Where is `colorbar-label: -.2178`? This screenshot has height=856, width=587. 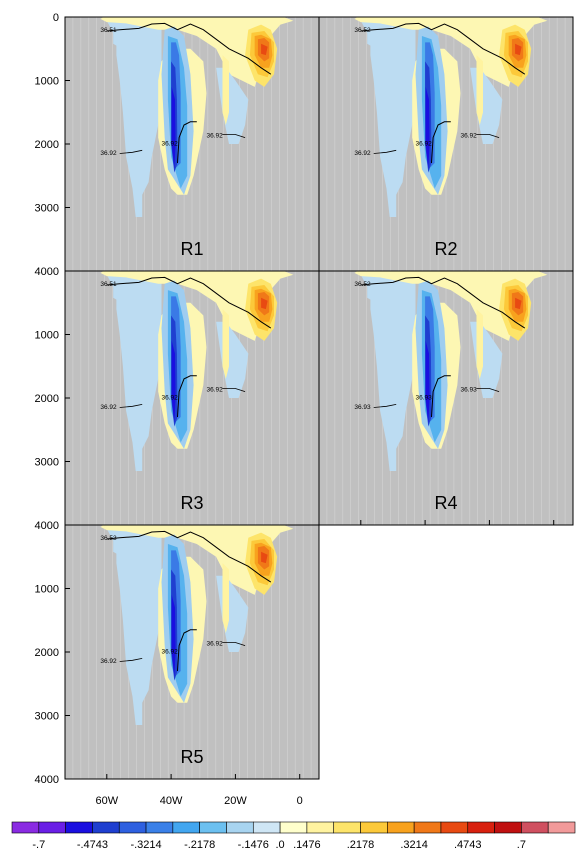 colorbar-label: -.2178 is located at coordinates (199, 845).